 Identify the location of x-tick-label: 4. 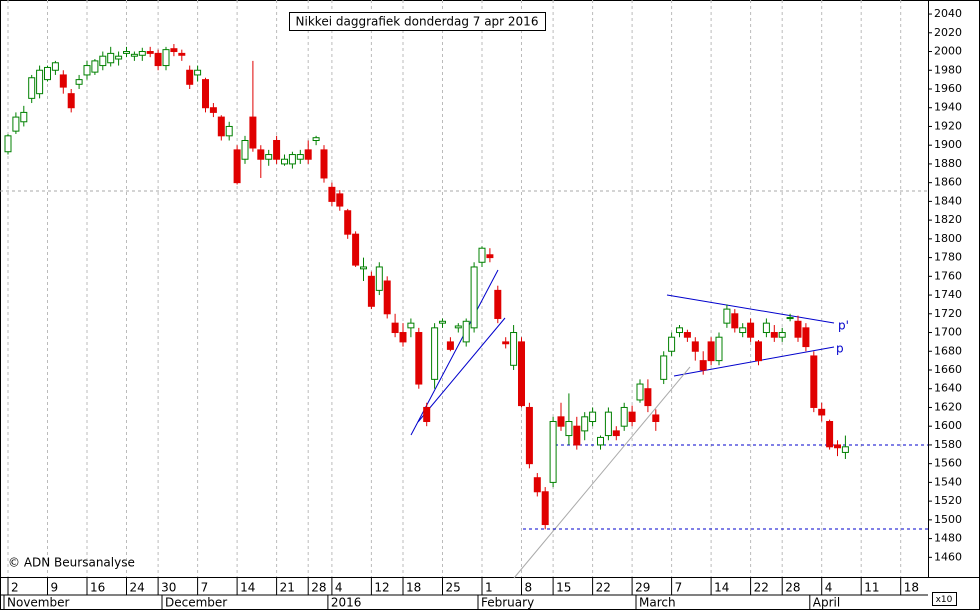
(339, 588).